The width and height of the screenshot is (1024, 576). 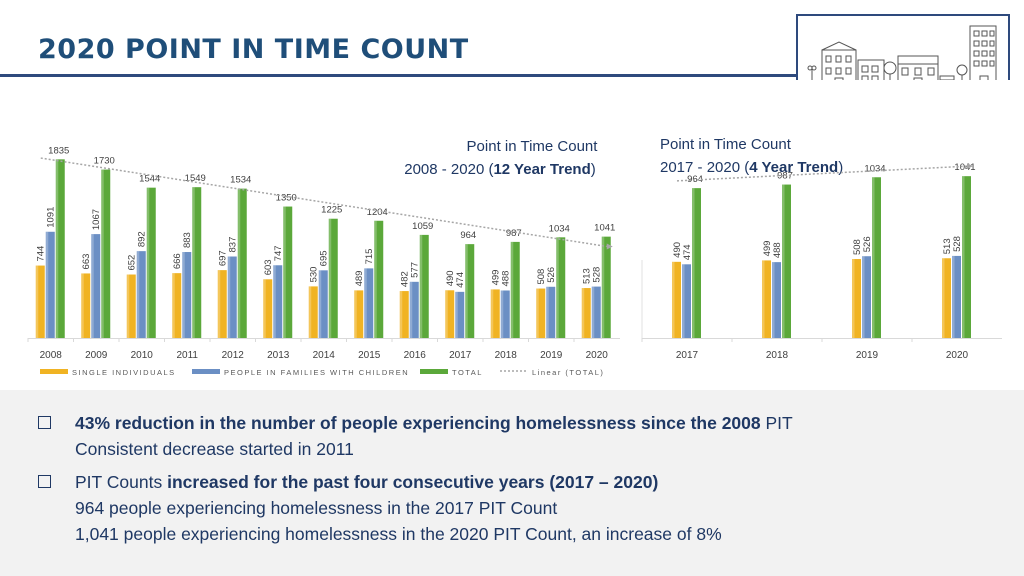 What do you see at coordinates (324, 258) in the screenshot?
I see `data-label-families: 695` at bounding box center [324, 258].